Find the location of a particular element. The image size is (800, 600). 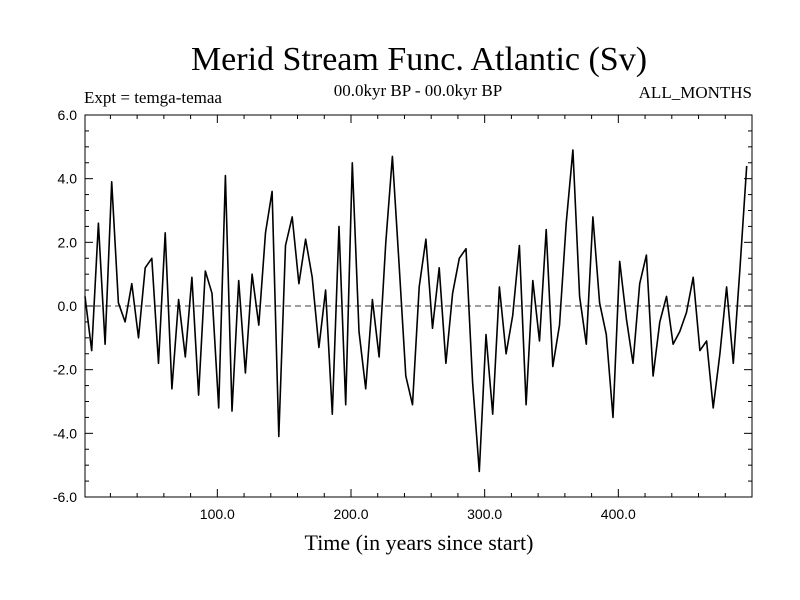

x-axis-label: Time (in years since start) is located at coordinates (419, 542).